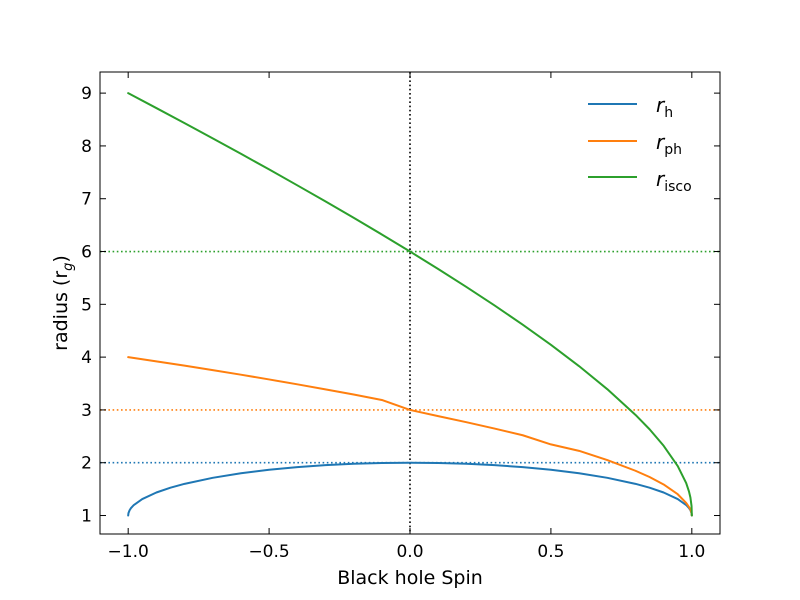 This screenshot has width=800, height=600. Describe the element at coordinates (61, 311) in the screenshot. I see `y-axis-label-main: radius (r` at that location.